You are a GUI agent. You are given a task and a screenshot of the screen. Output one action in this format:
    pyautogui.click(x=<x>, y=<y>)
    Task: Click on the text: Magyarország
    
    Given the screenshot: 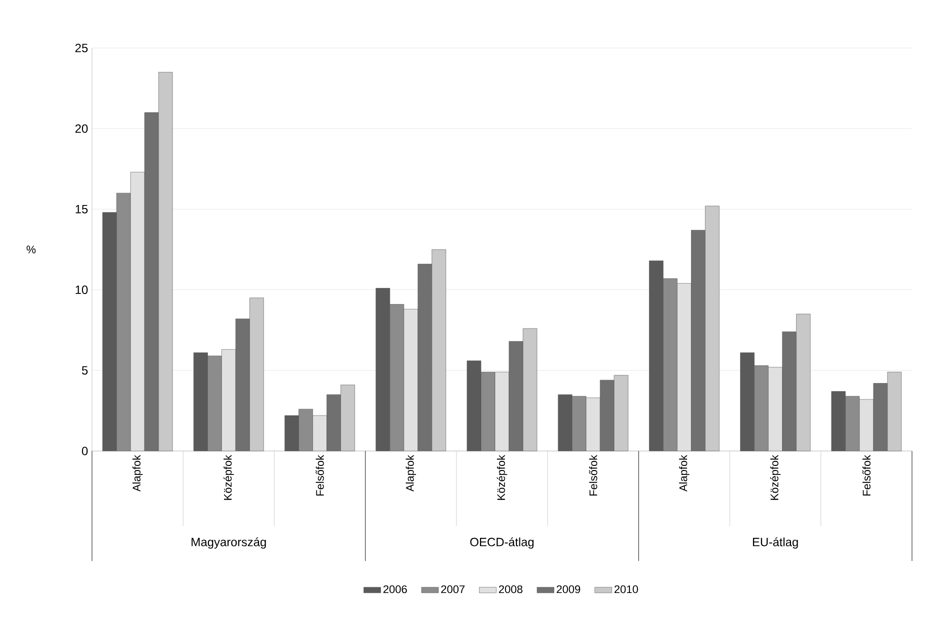 What is the action you would take?
    pyautogui.click(x=229, y=543)
    